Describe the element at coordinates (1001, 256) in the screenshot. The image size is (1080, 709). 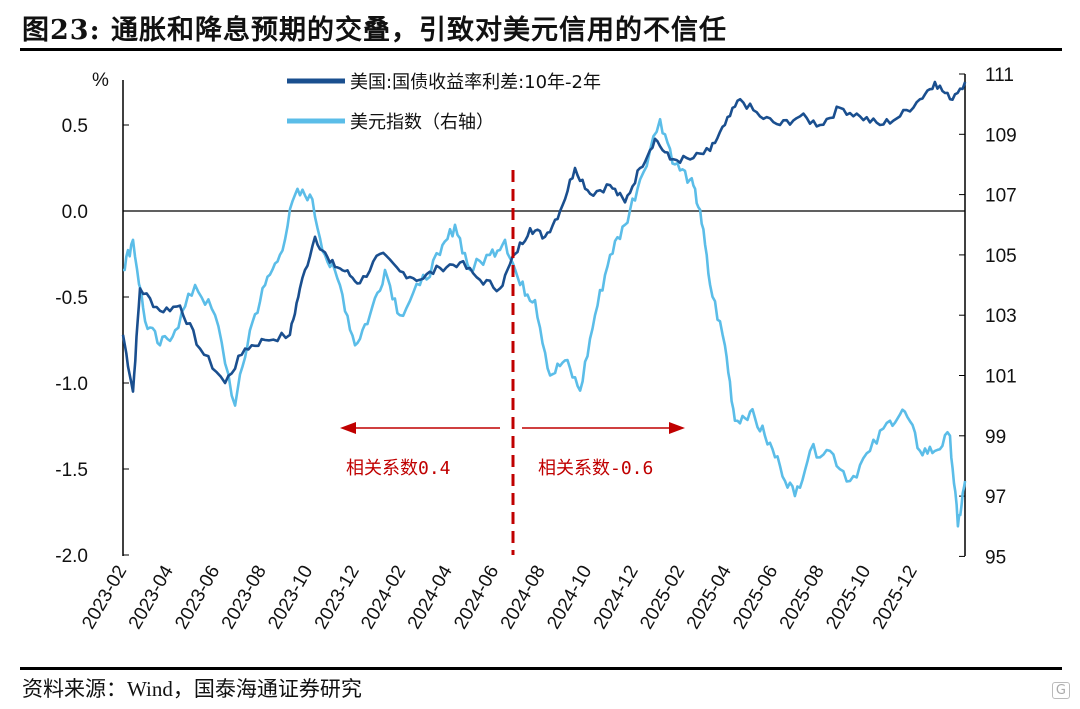
I see `right-tick-label: 105` at that location.